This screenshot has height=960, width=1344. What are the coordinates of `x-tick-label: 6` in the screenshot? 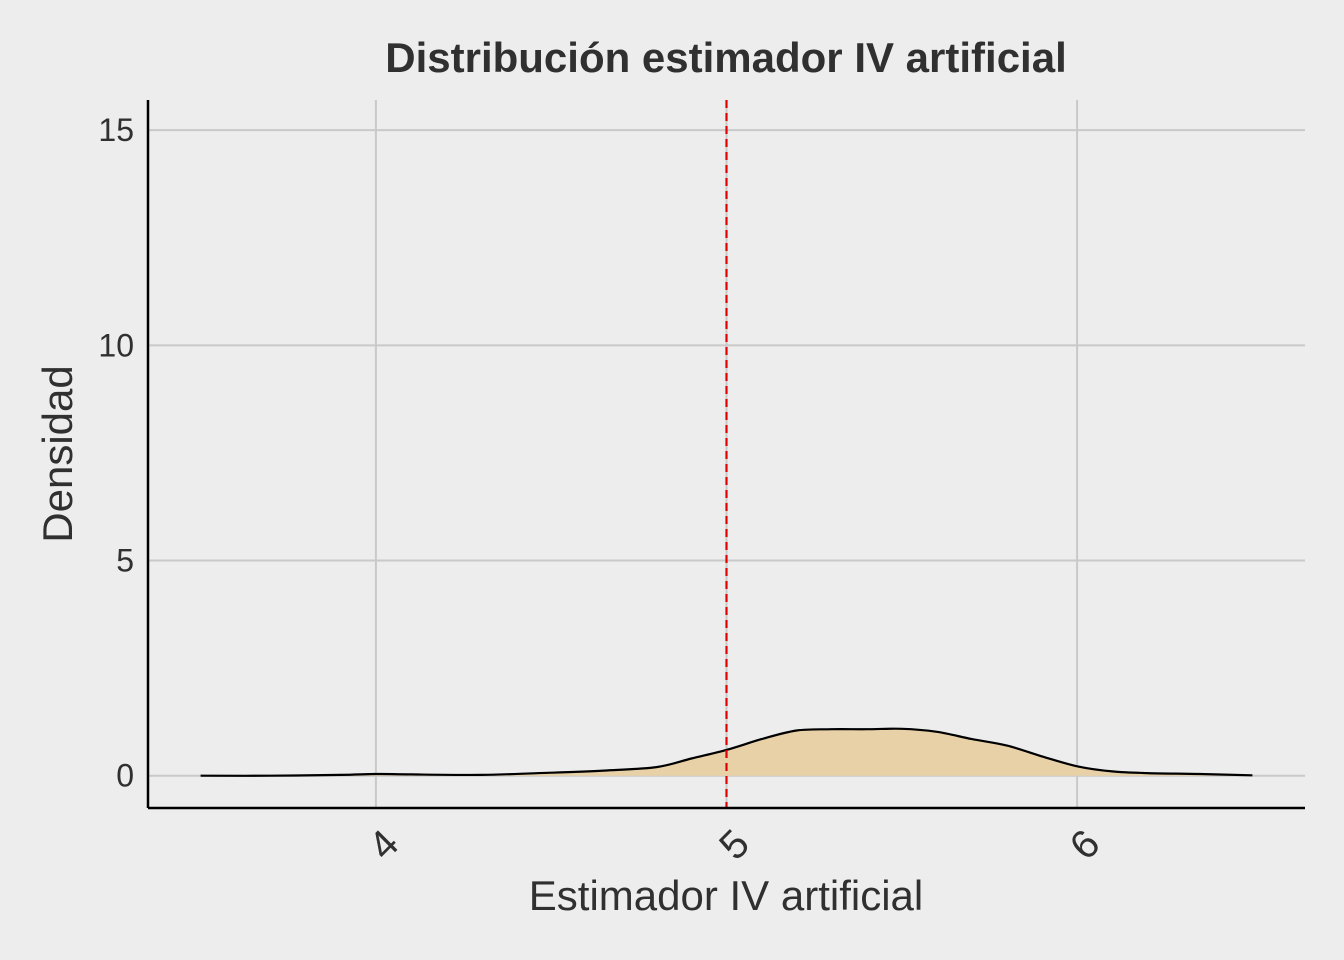 It's located at (1085, 845).